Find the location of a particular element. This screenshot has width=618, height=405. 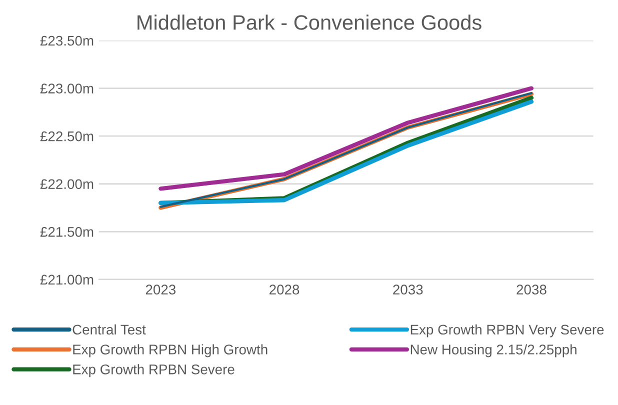

legend-label: Exp Growth RPBN Very Severe is located at coordinates (507, 331).